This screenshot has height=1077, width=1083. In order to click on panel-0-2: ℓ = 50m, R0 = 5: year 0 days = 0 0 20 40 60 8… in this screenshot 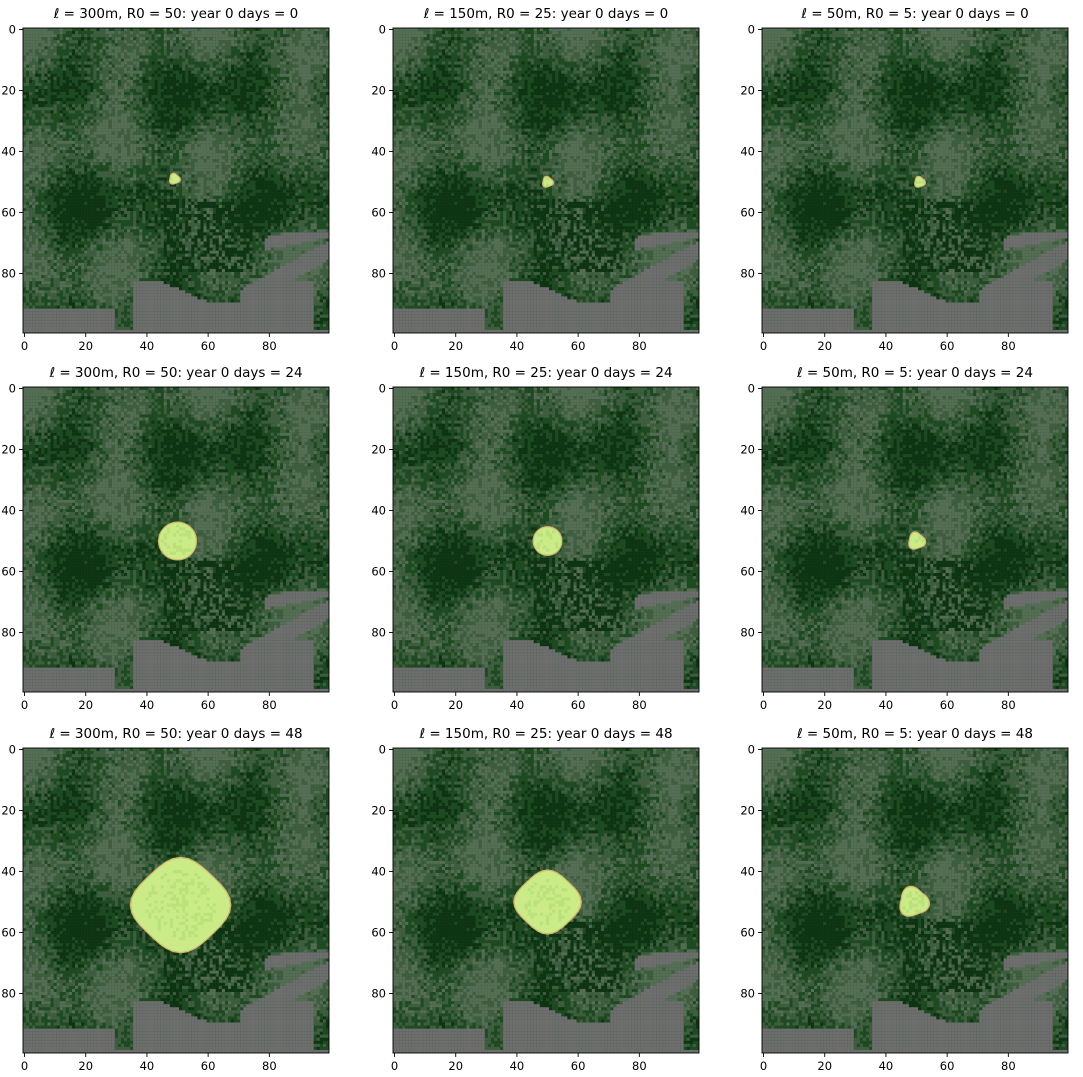, I will do `click(904, 179)`.